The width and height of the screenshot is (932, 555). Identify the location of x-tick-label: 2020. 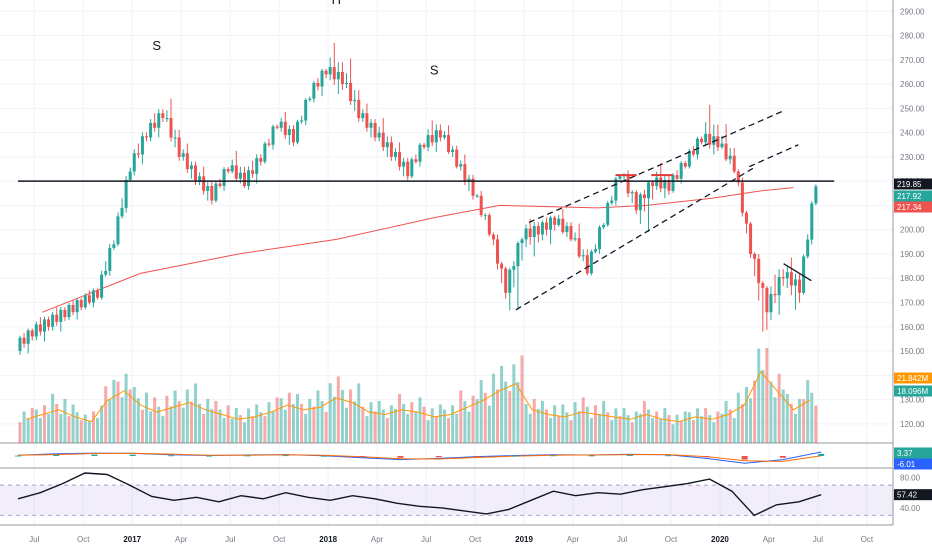
(720, 539).